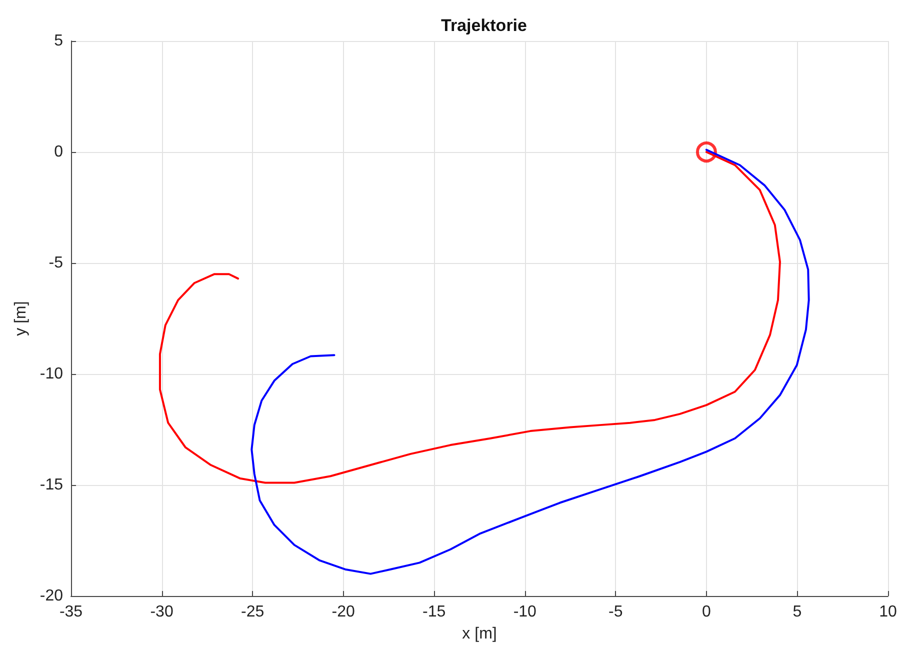 This screenshot has height=655, width=903. What do you see at coordinates (343, 612) in the screenshot?
I see `x-tick-label: -20` at bounding box center [343, 612].